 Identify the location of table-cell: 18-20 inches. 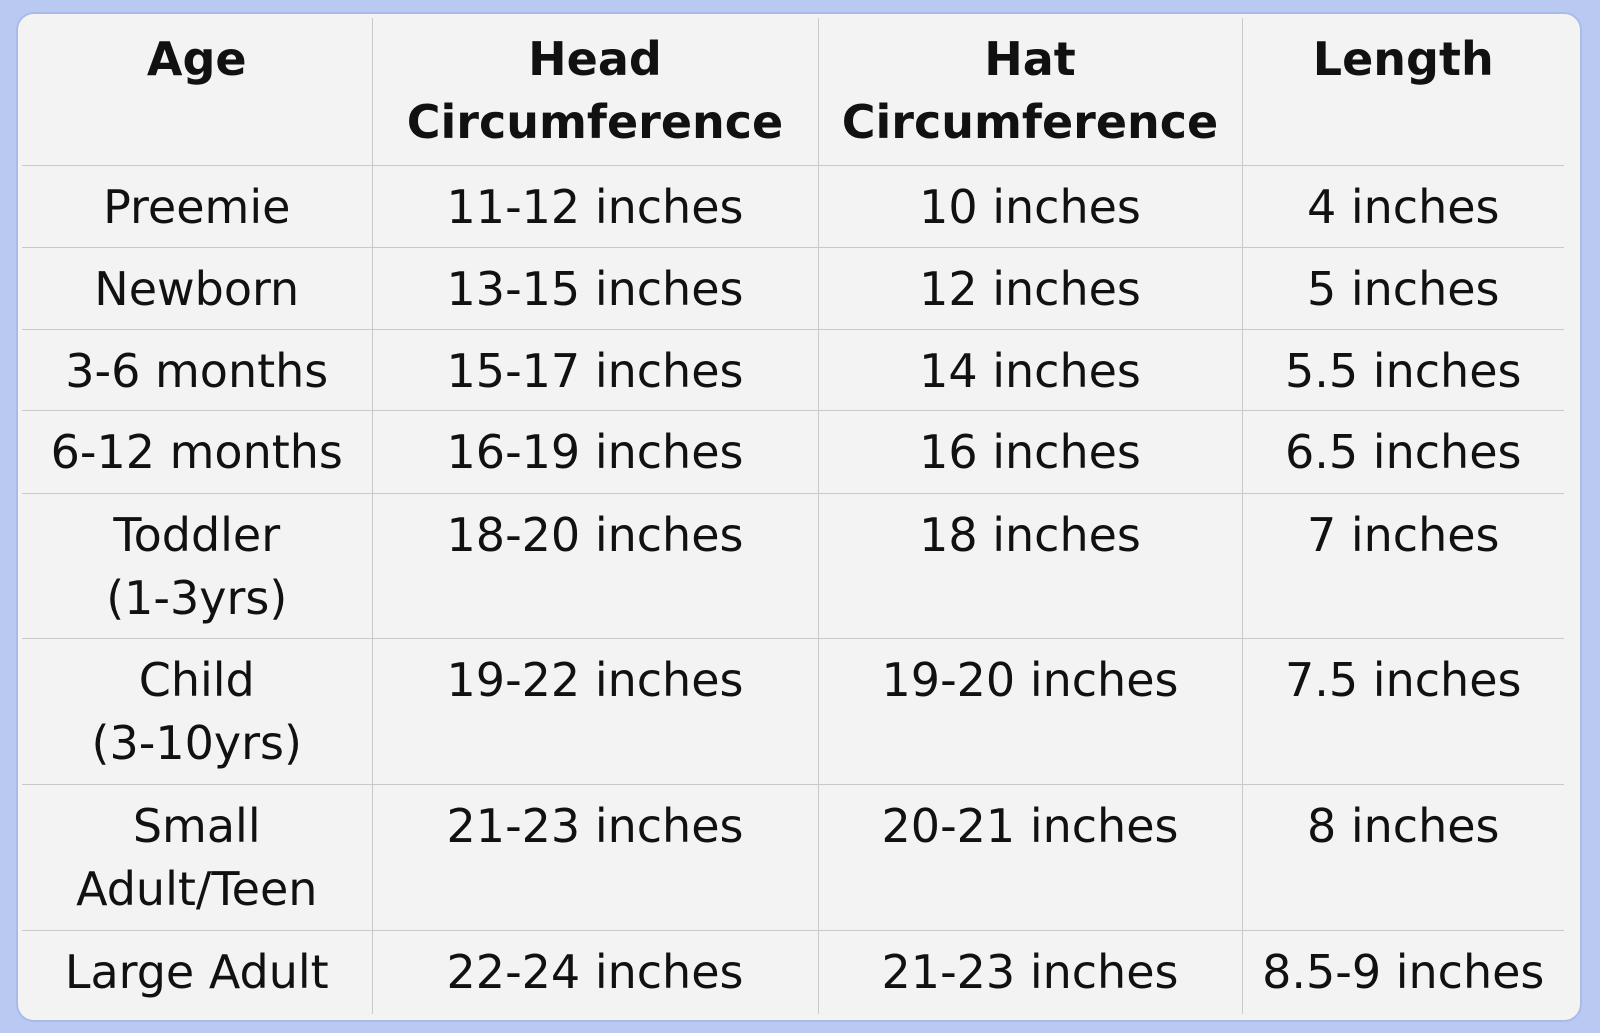
(595, 565).